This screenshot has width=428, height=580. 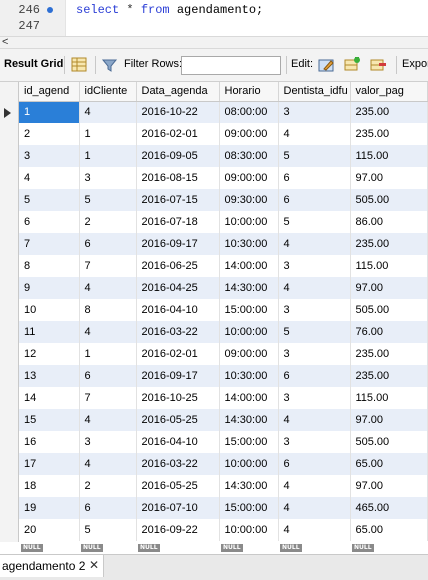 I want to click on table-row: 20 5 2016-09-22 10:00:00 4 65.00, so click(x=223, y=530).